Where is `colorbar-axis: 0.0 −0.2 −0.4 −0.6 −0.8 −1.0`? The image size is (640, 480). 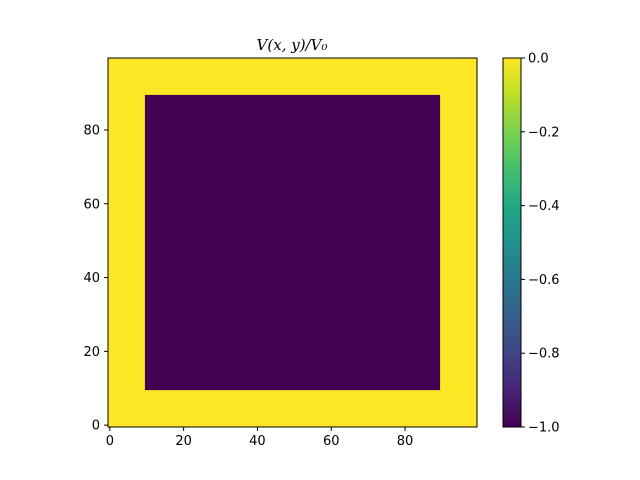
colorbar-axis: 0.0 −0.2 −0.4 −0.6 −0.8 −1.0 is located at coordinates (540, 244).